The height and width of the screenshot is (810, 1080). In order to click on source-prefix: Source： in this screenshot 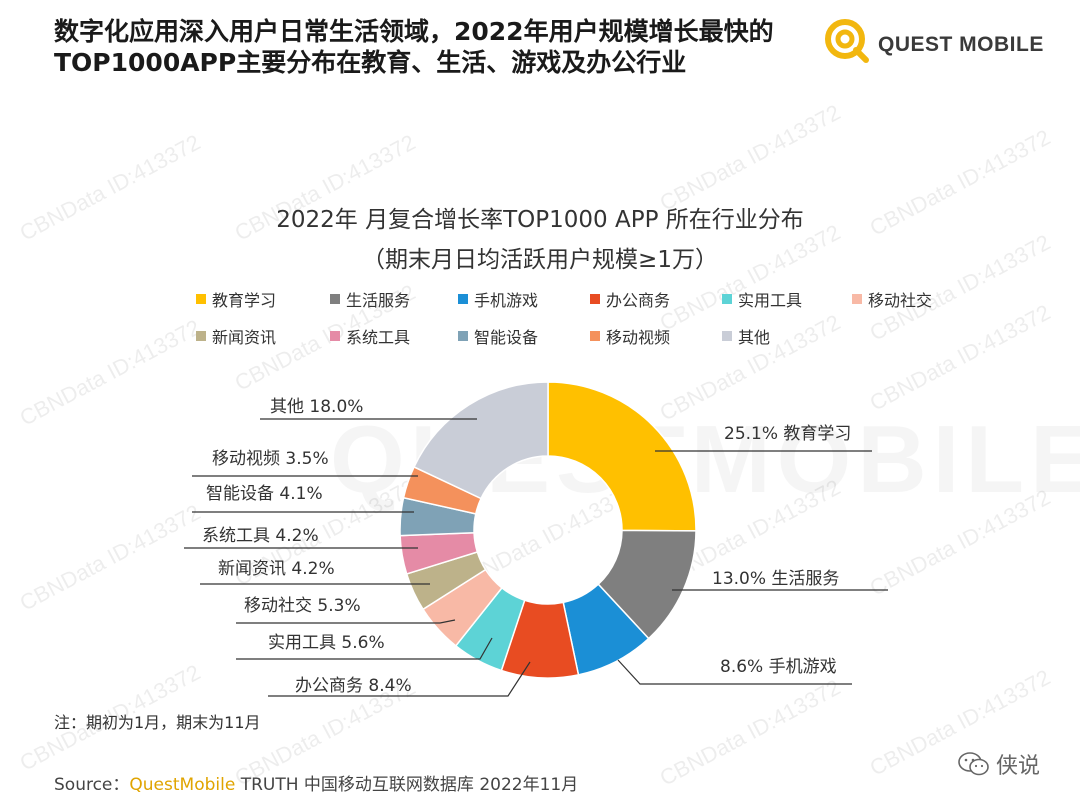, I will do `click(92, 785)`.